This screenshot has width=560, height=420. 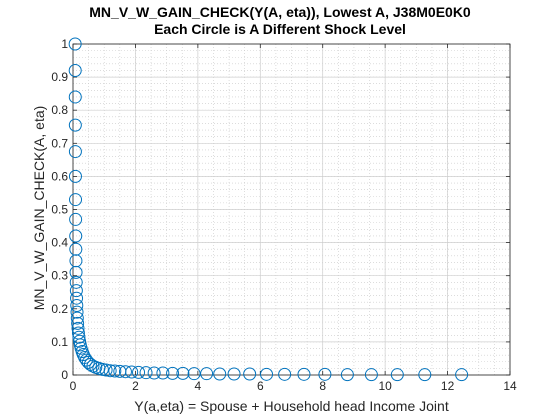 What do you see at coordinates (64, 44) in the screenshot?
I see `y-tick-label: 1` at bounding box center [64, 44].